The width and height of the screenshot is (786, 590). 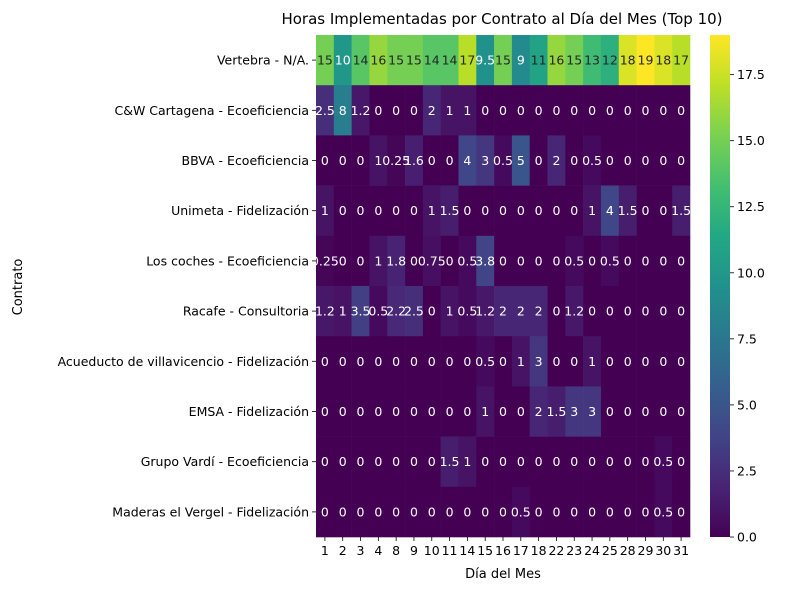 What do you see at coordinates (751, 74) in the screenshot?
I see `colorbar-tick-label: 17.5` at bounding box center [751, 74].